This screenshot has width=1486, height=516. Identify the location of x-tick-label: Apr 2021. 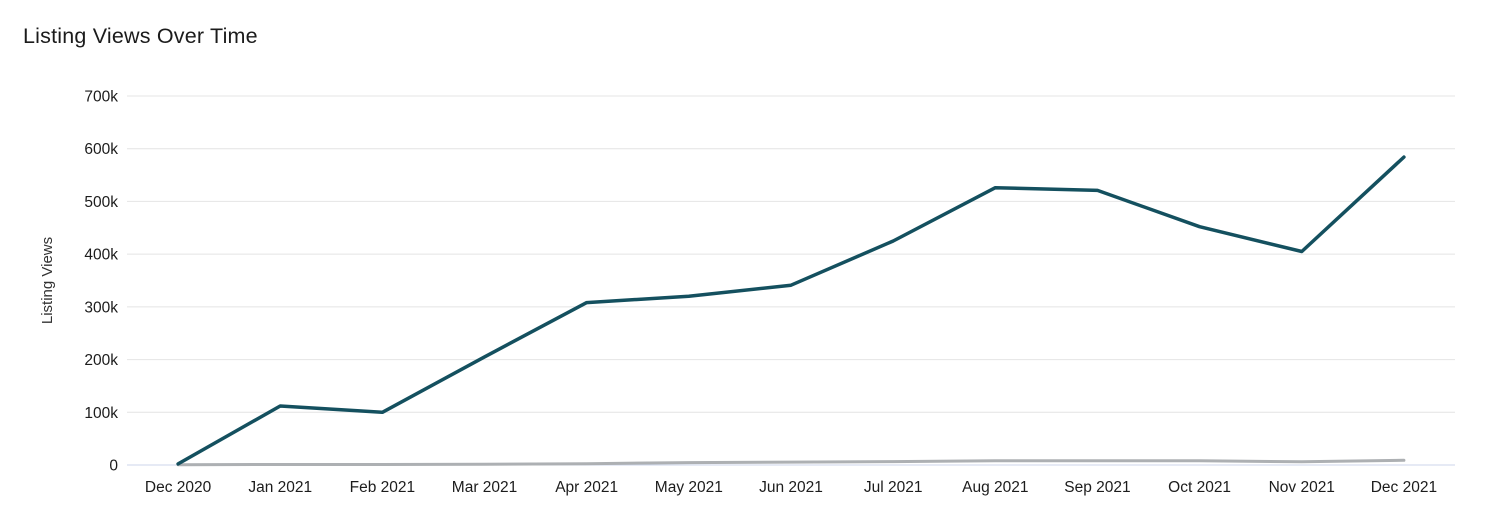
(586, 487).